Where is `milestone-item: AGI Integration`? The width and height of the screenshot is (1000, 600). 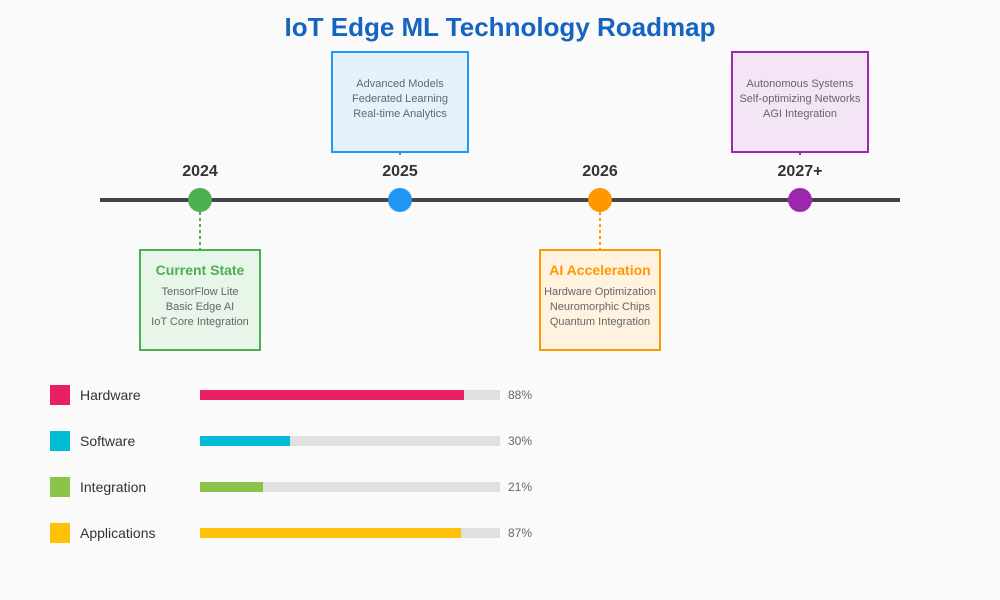 milestone-item: AGI Integration is located at coordinates (800, 114).